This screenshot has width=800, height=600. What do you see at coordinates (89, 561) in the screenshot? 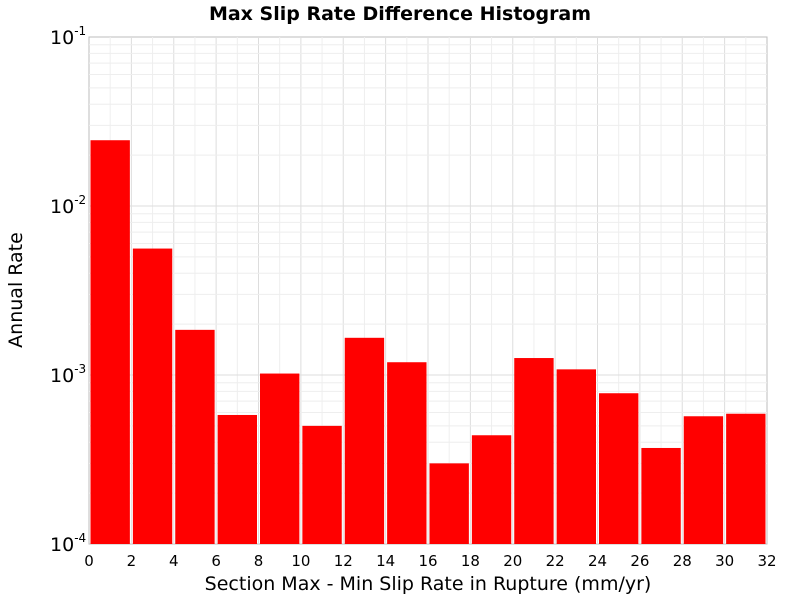
I see `x-tick-label: 0` at bounding box center [89, 561].